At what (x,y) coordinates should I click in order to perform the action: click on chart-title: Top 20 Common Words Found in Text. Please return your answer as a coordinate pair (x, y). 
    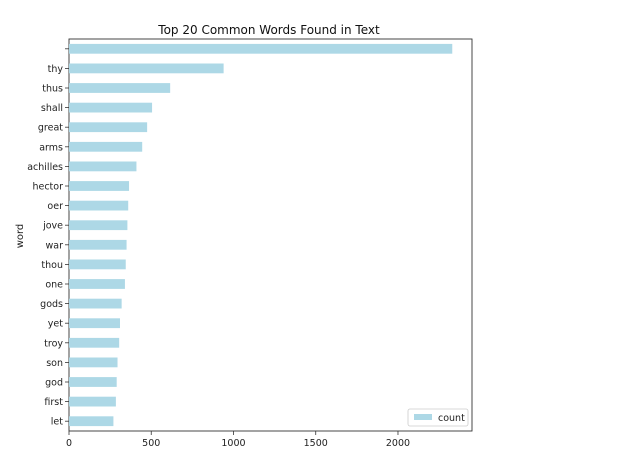
    Looking at the image, I should click on (268, 30).